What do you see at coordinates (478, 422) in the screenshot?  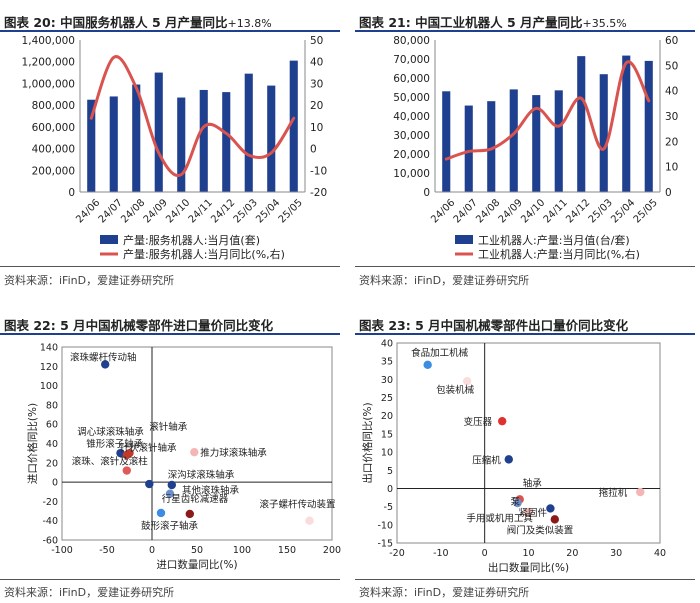 I see `point-label: 变压器` at bounding box center [478, 422].